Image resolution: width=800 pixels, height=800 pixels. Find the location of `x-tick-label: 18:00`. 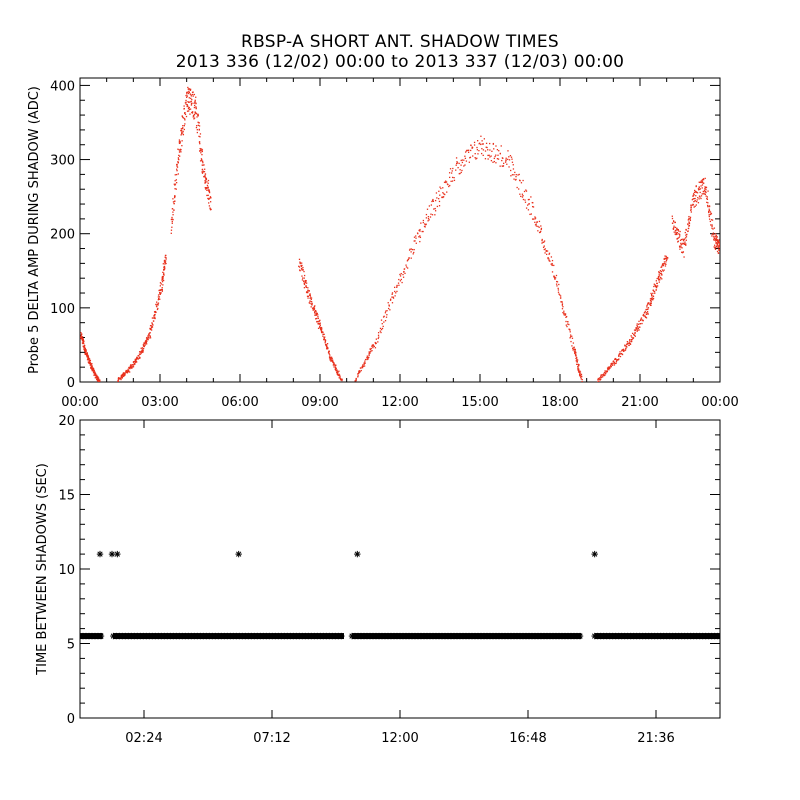

x-tick-label: 18:00 is located at coordinates (559, 402).